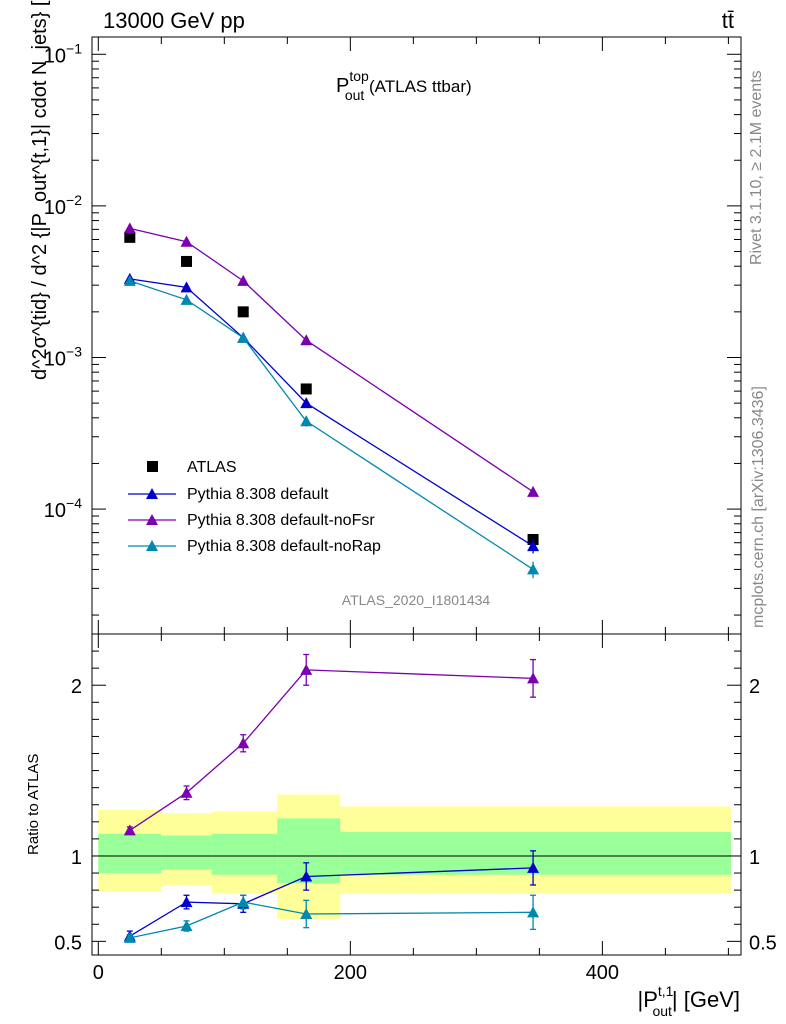 The height and width of the screenshot is (1024, 786). What do you see at coordinates (63, 508) in the screenshot?
I see `main-y-tick-label: 10⁻⁴` at bounding box center [63, 508].